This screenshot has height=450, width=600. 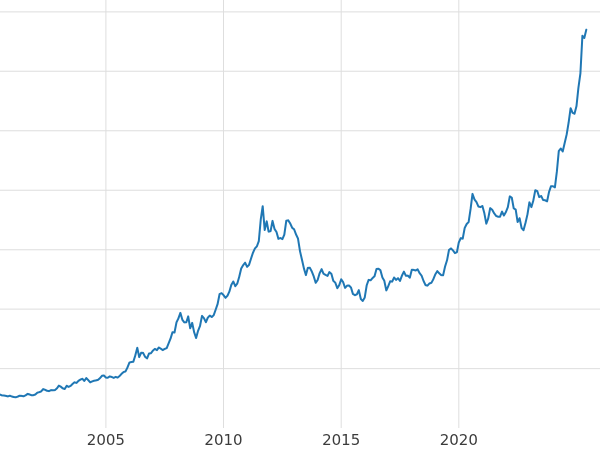 What do you see at coordinates (223, 440) in the screenshot?
I see `x-tick-label: 2010` at bounding box center [223, 440].